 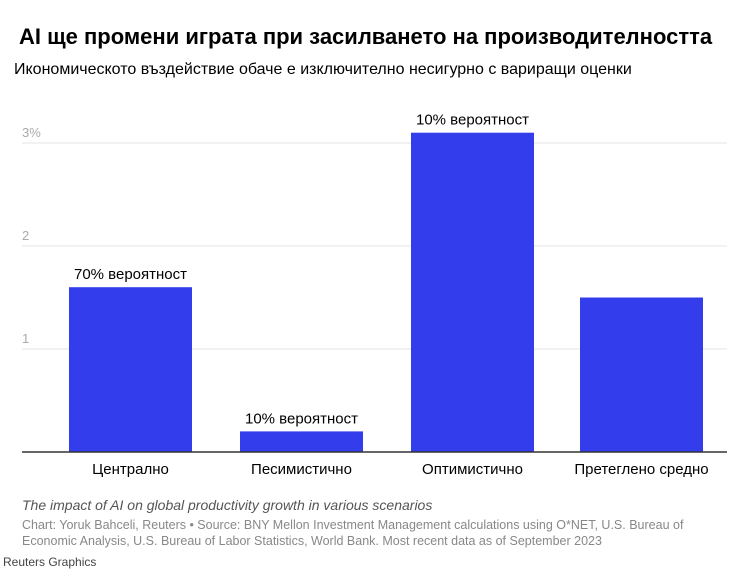 I want to click on credit: Reuters Graphics, so click(x=50, y=562).